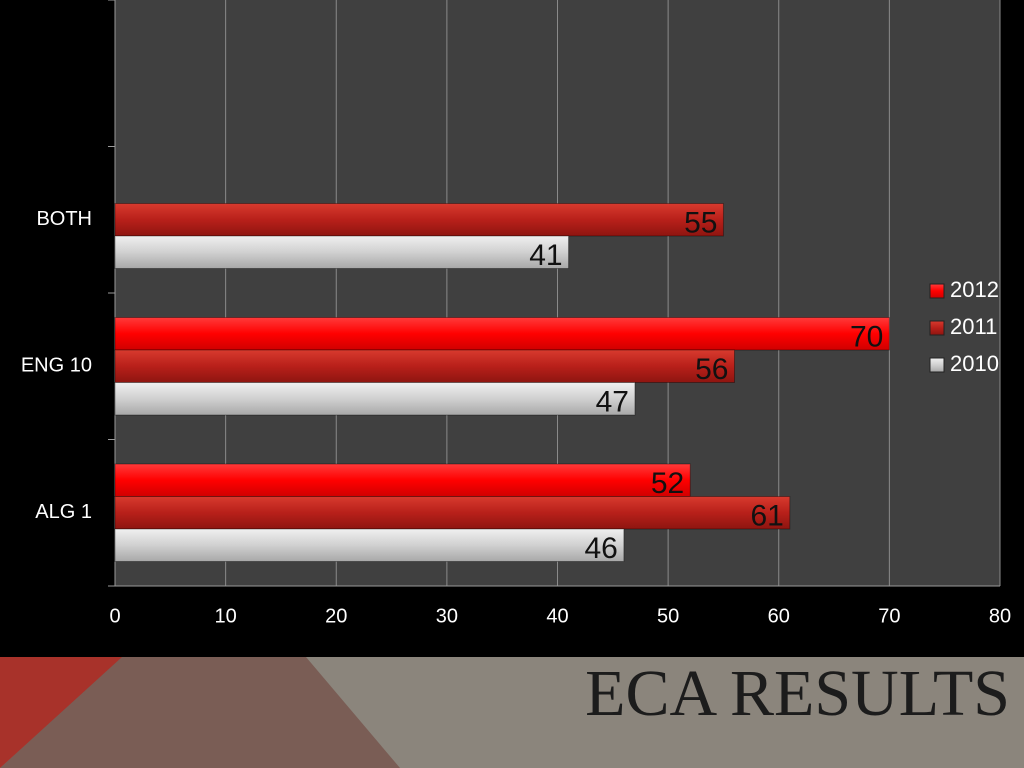  I want to click on slide-title: ECA RESULTS, so click(797, 693).